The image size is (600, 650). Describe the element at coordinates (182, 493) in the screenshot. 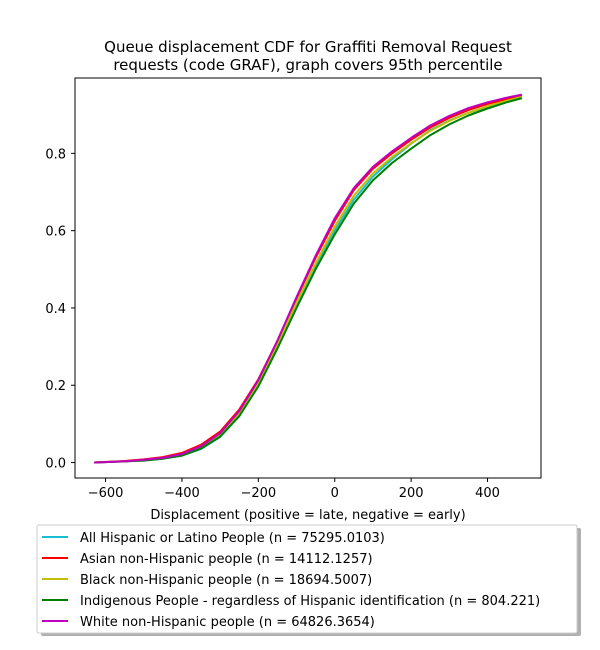

I see `x-tick-label: −400` at that location.